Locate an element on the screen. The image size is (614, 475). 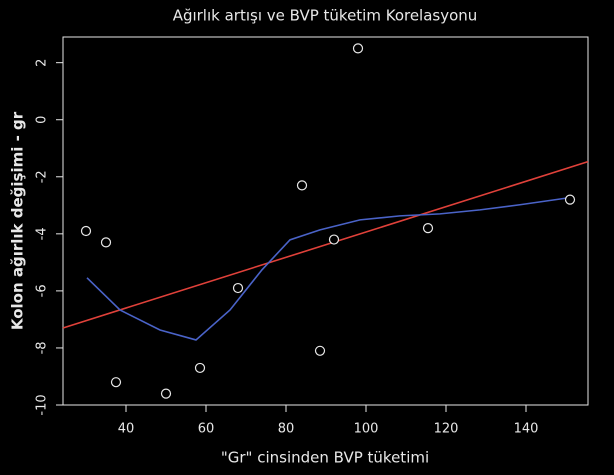
y-tick-label: -4 is located at coordinates (42, 233).